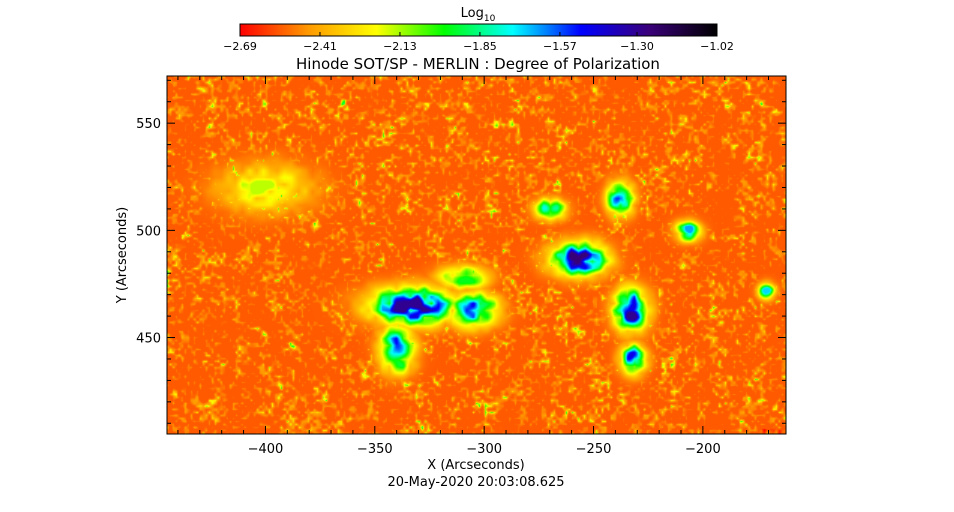  What do you see at coordinates (637, 46) in the screenshot?
I see `colorbar-tick-label: −1.30` at bounding box center [637, 46].